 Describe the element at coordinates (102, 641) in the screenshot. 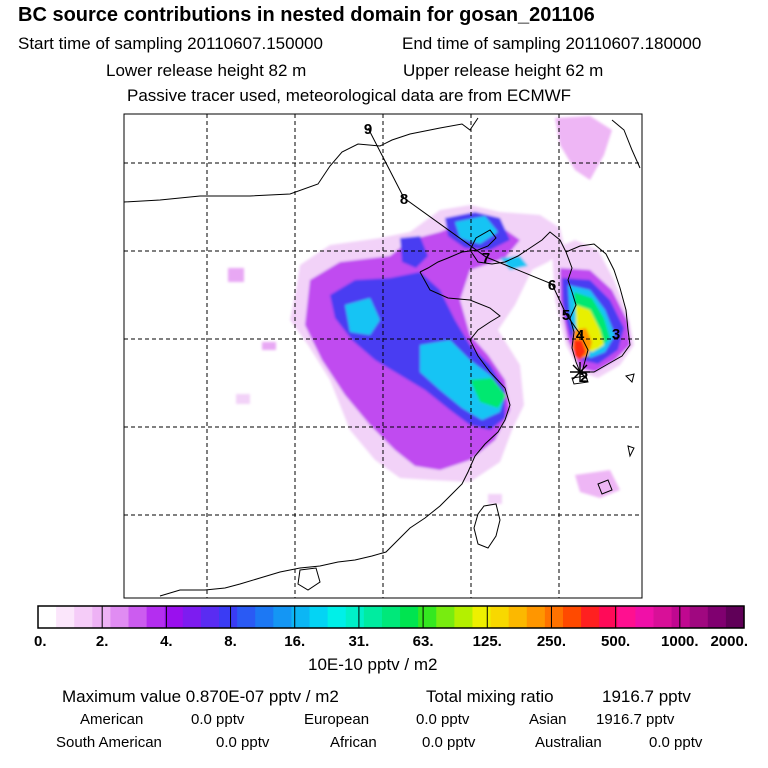

I see `colorbar-tick-label: 2.` at that location.